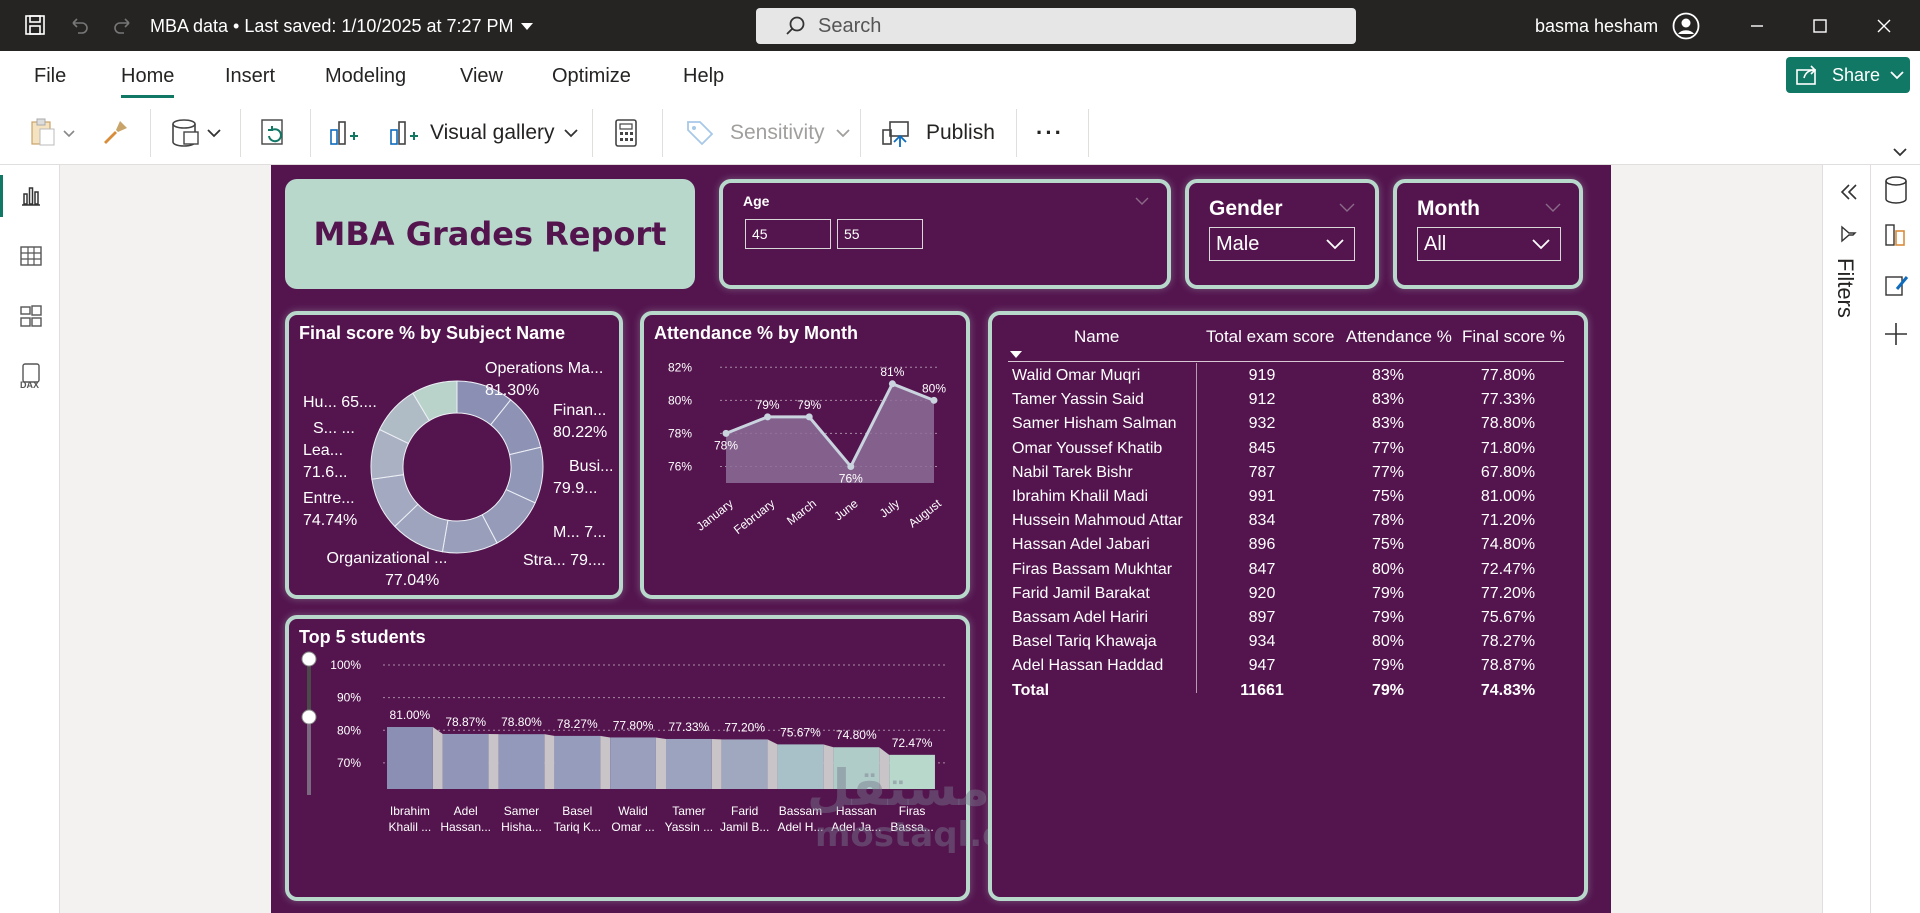  I want to click on sensitivity-button: Sensitivity, so click(767, 133).